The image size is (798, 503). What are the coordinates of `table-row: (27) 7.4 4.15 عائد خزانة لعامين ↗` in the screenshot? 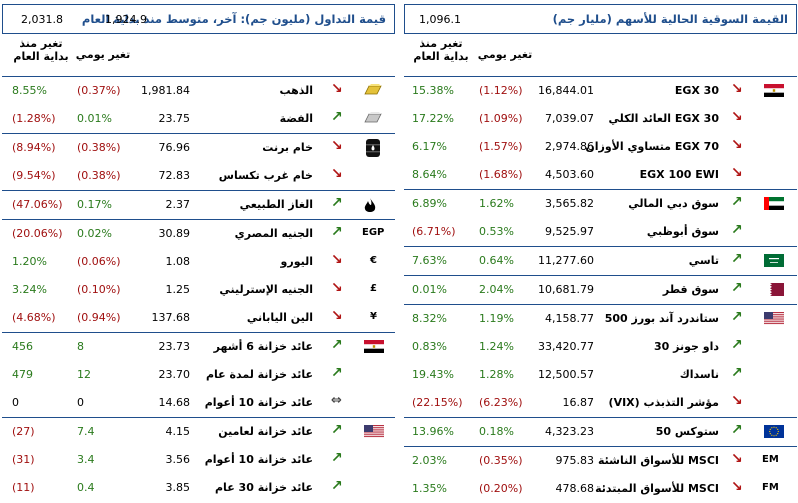 It's located at (198, 432).